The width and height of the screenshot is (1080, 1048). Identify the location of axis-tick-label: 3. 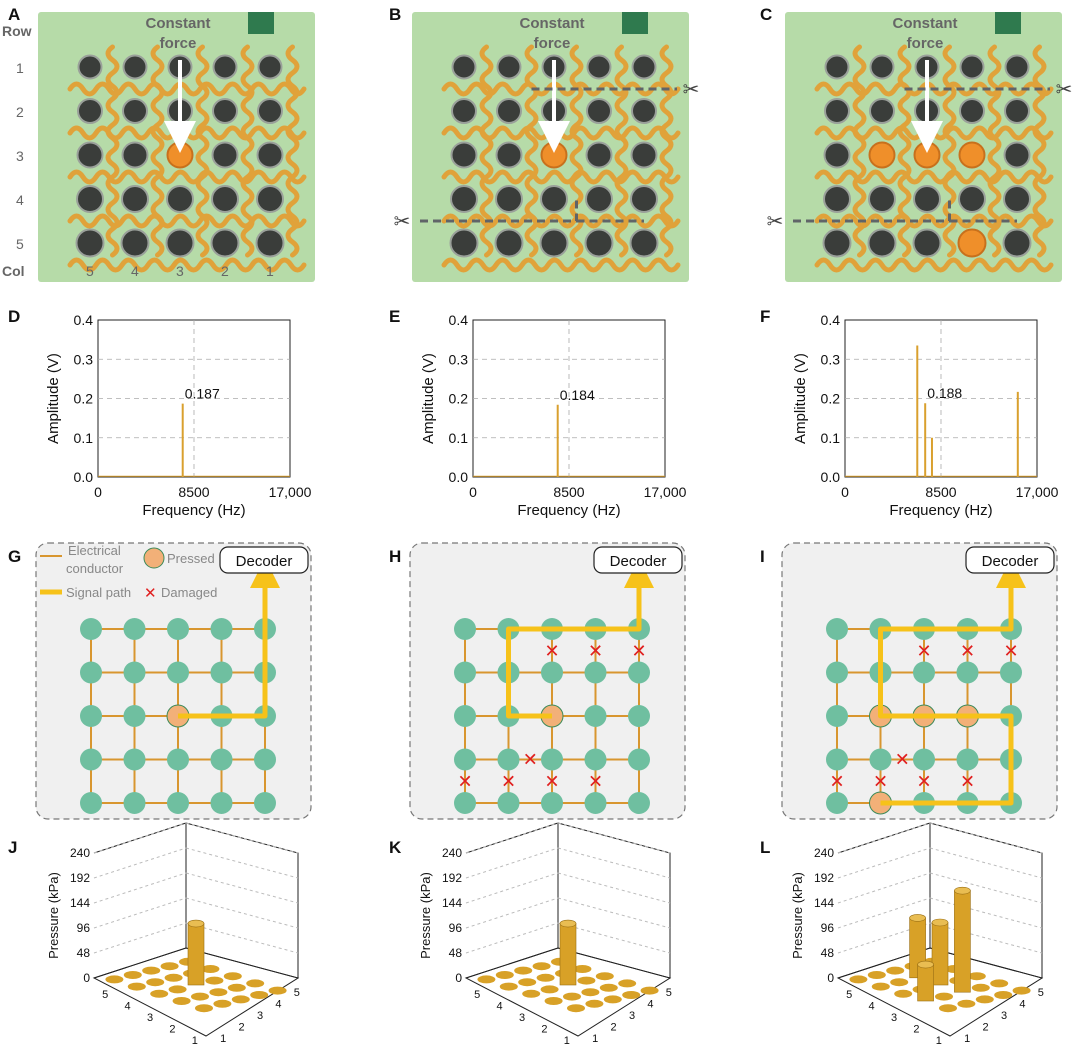
(260, 1016).